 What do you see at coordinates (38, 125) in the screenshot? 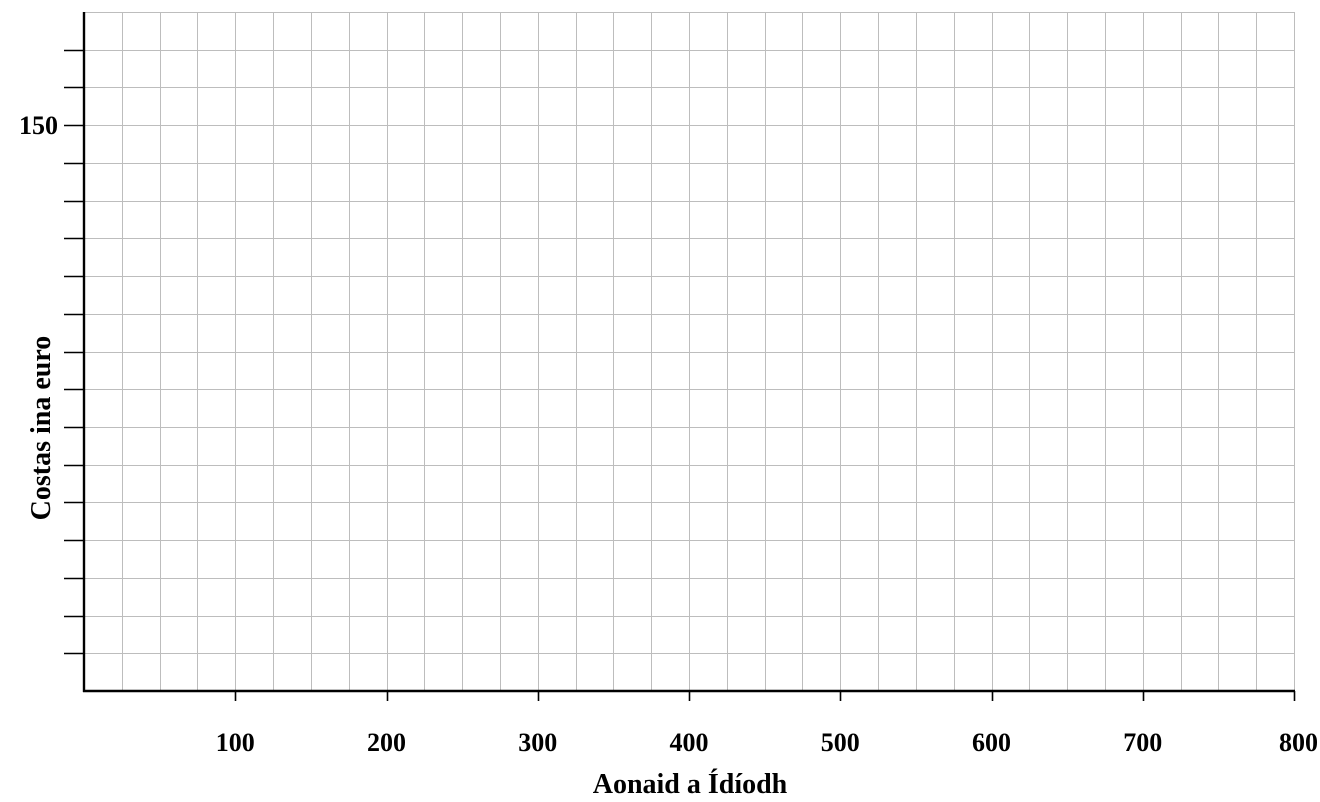
I see `y-tick-label: 150` at bounding box center [38, 125].